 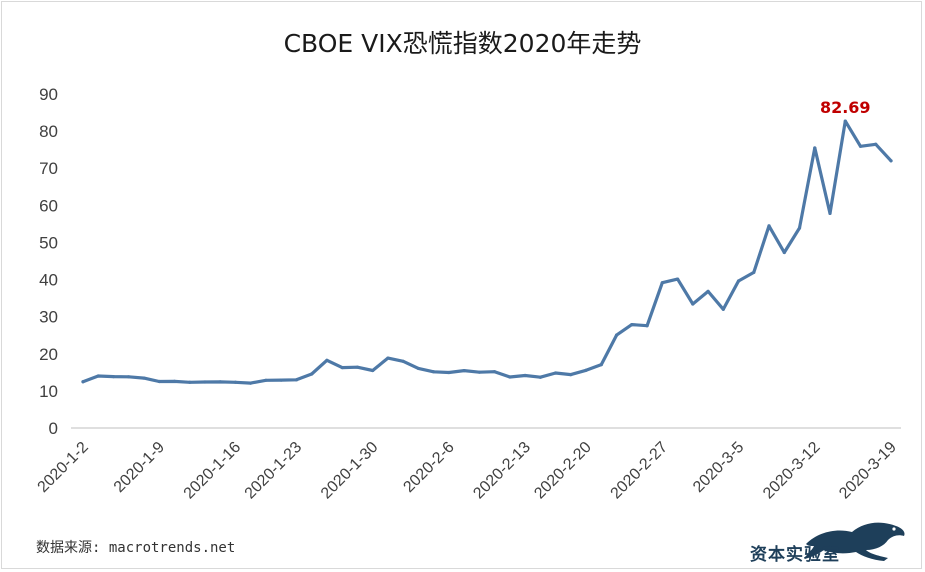 What do you see at coordinates (48, 261) in the screenshot?
I see `y-axis: 0 10 20 30 40 50 60 70 80 90` at bounding box center [48, 261].